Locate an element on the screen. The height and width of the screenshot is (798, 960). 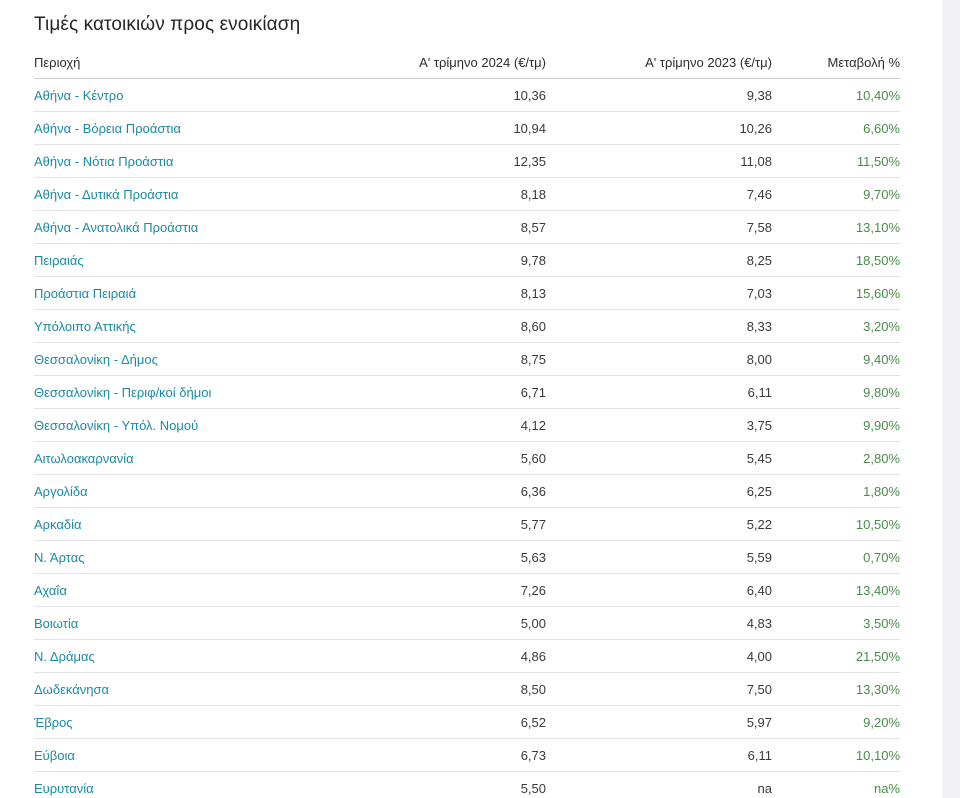
value-q1-2024: 8,13 is located at coordinates (435, 293).